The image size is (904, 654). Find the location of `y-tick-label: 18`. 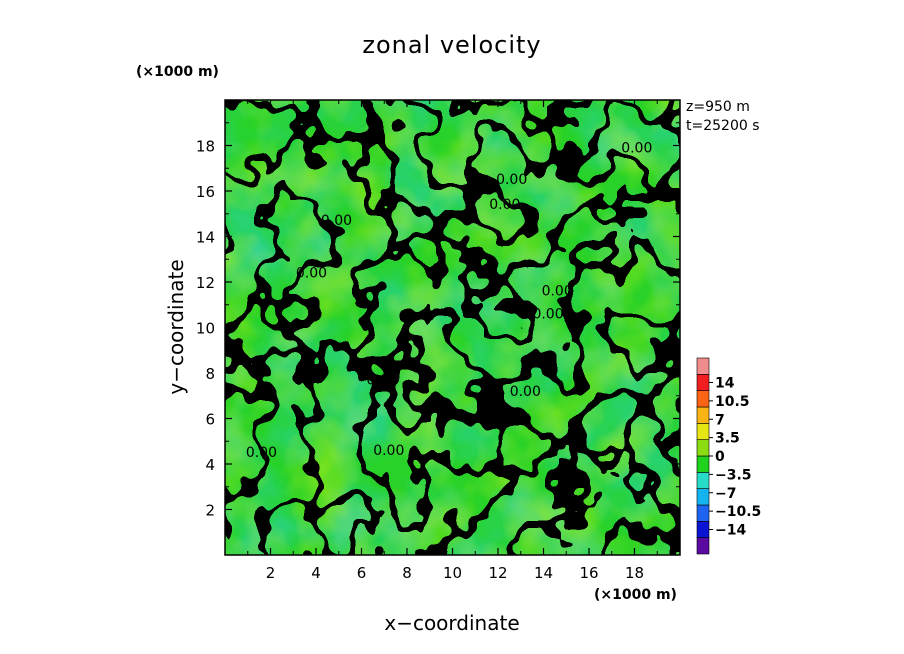

y-tick-label: 18 is located at coordinates (205, 147).